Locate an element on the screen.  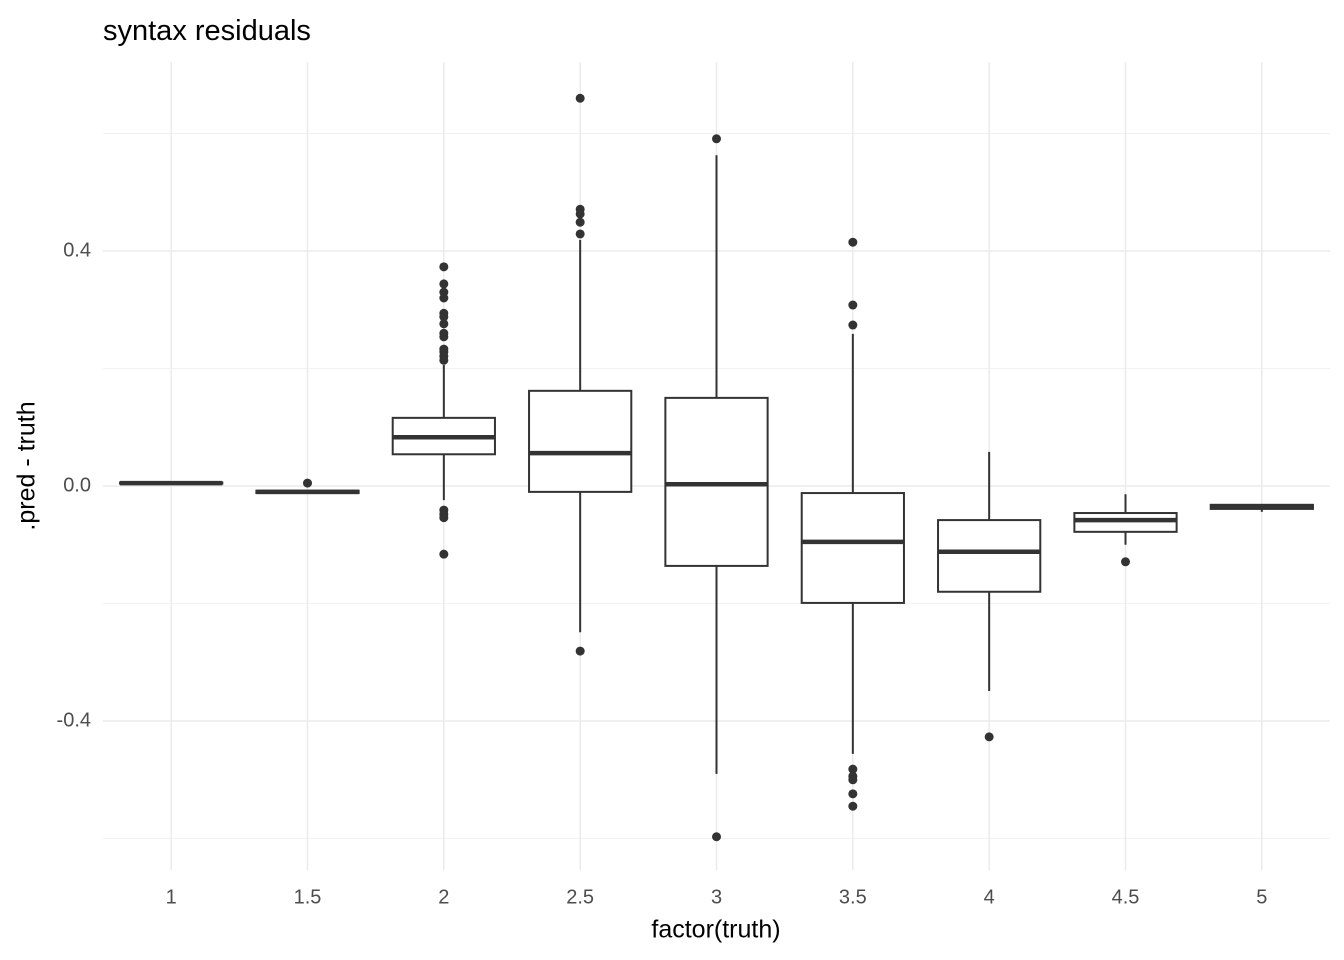
y-tick-label: 0.4 is located at coordinates (77, 250).